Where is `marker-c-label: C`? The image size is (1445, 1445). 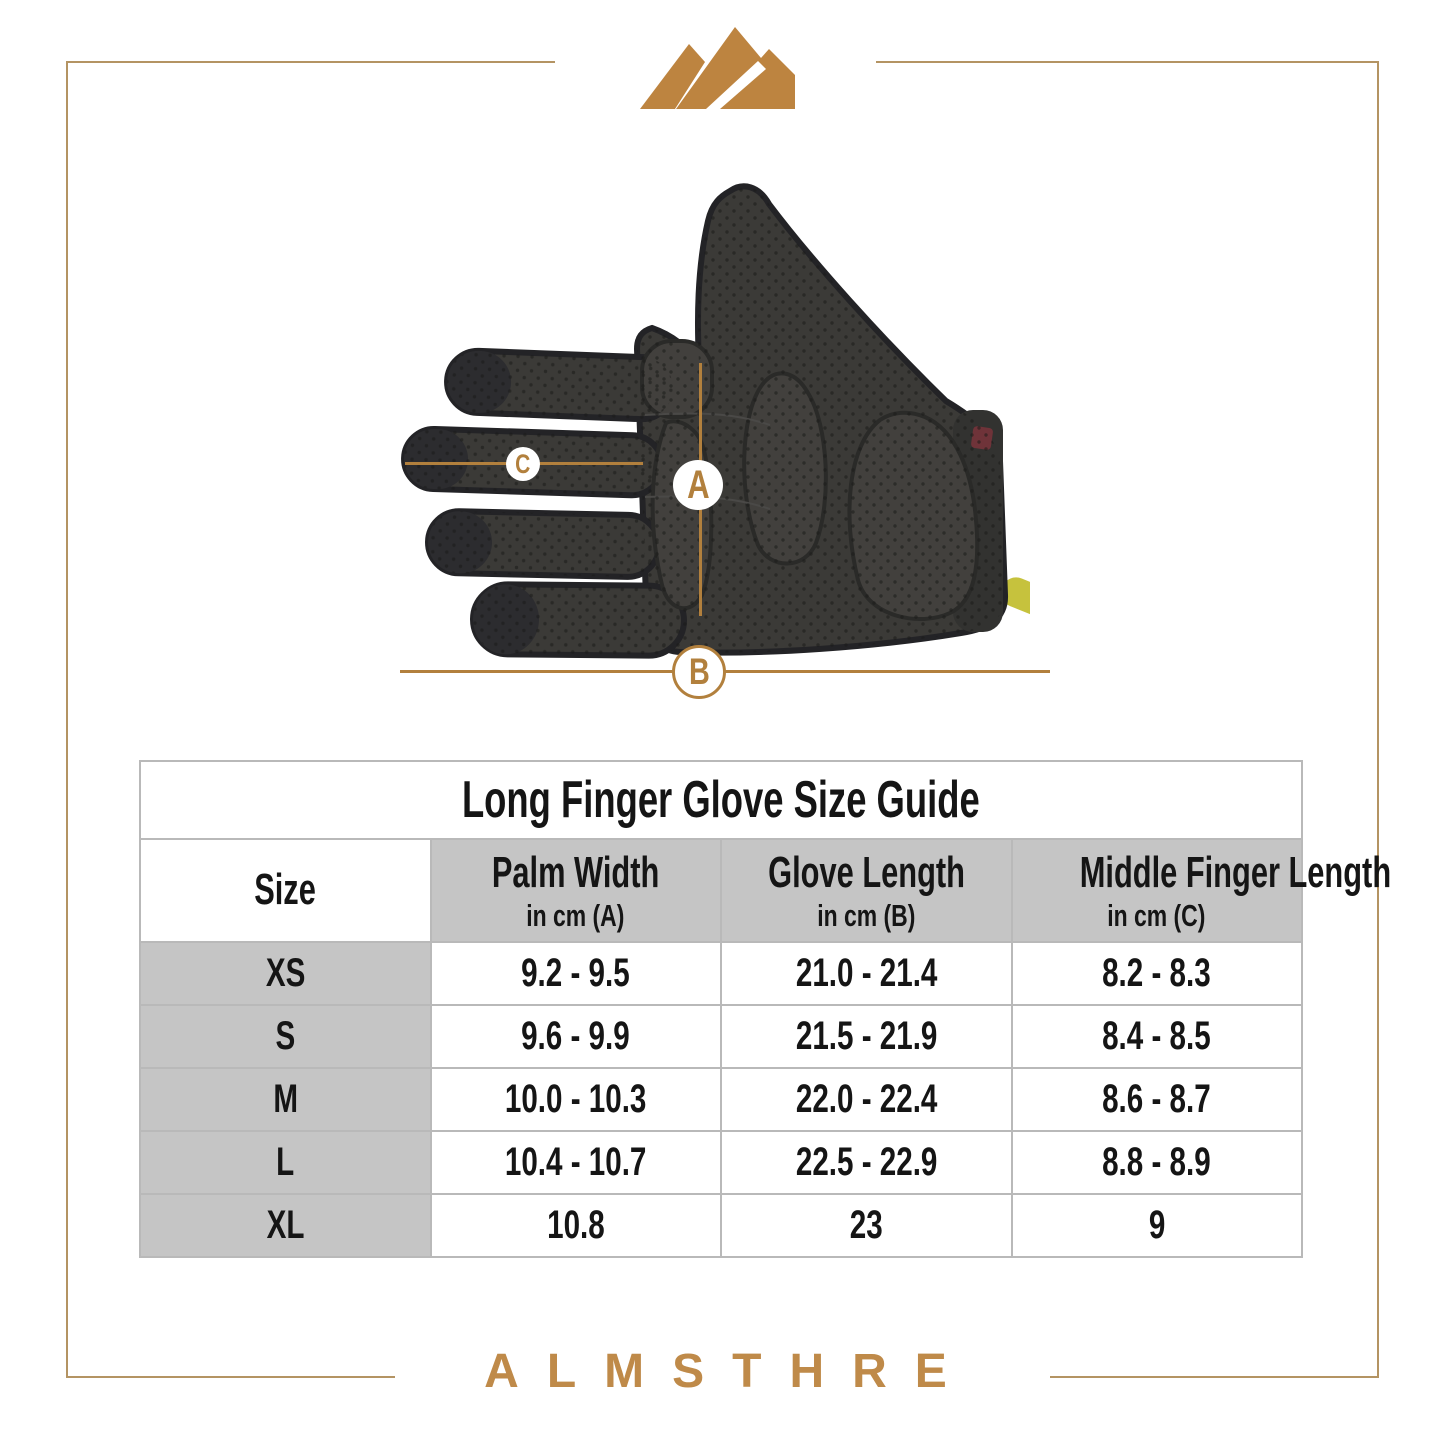
marker-c-label: C is located at coordinates (523, 463).